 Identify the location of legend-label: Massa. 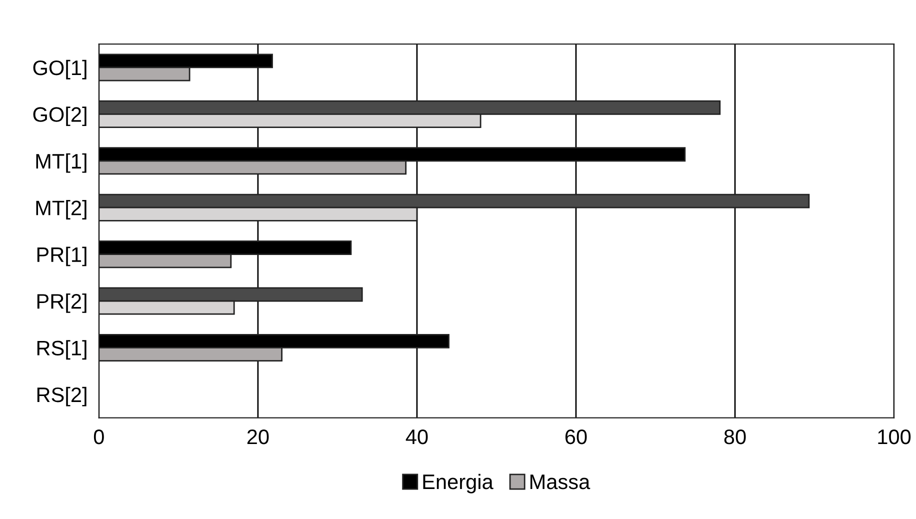
(560, 482).